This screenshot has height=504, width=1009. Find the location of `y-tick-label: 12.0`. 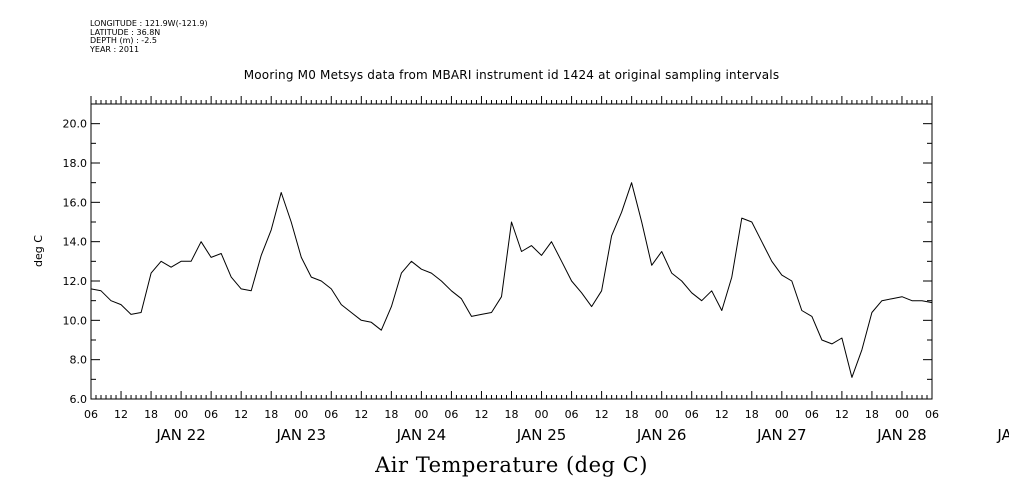

y-tick-label: 12.0 is located at coordinates (75, 281).